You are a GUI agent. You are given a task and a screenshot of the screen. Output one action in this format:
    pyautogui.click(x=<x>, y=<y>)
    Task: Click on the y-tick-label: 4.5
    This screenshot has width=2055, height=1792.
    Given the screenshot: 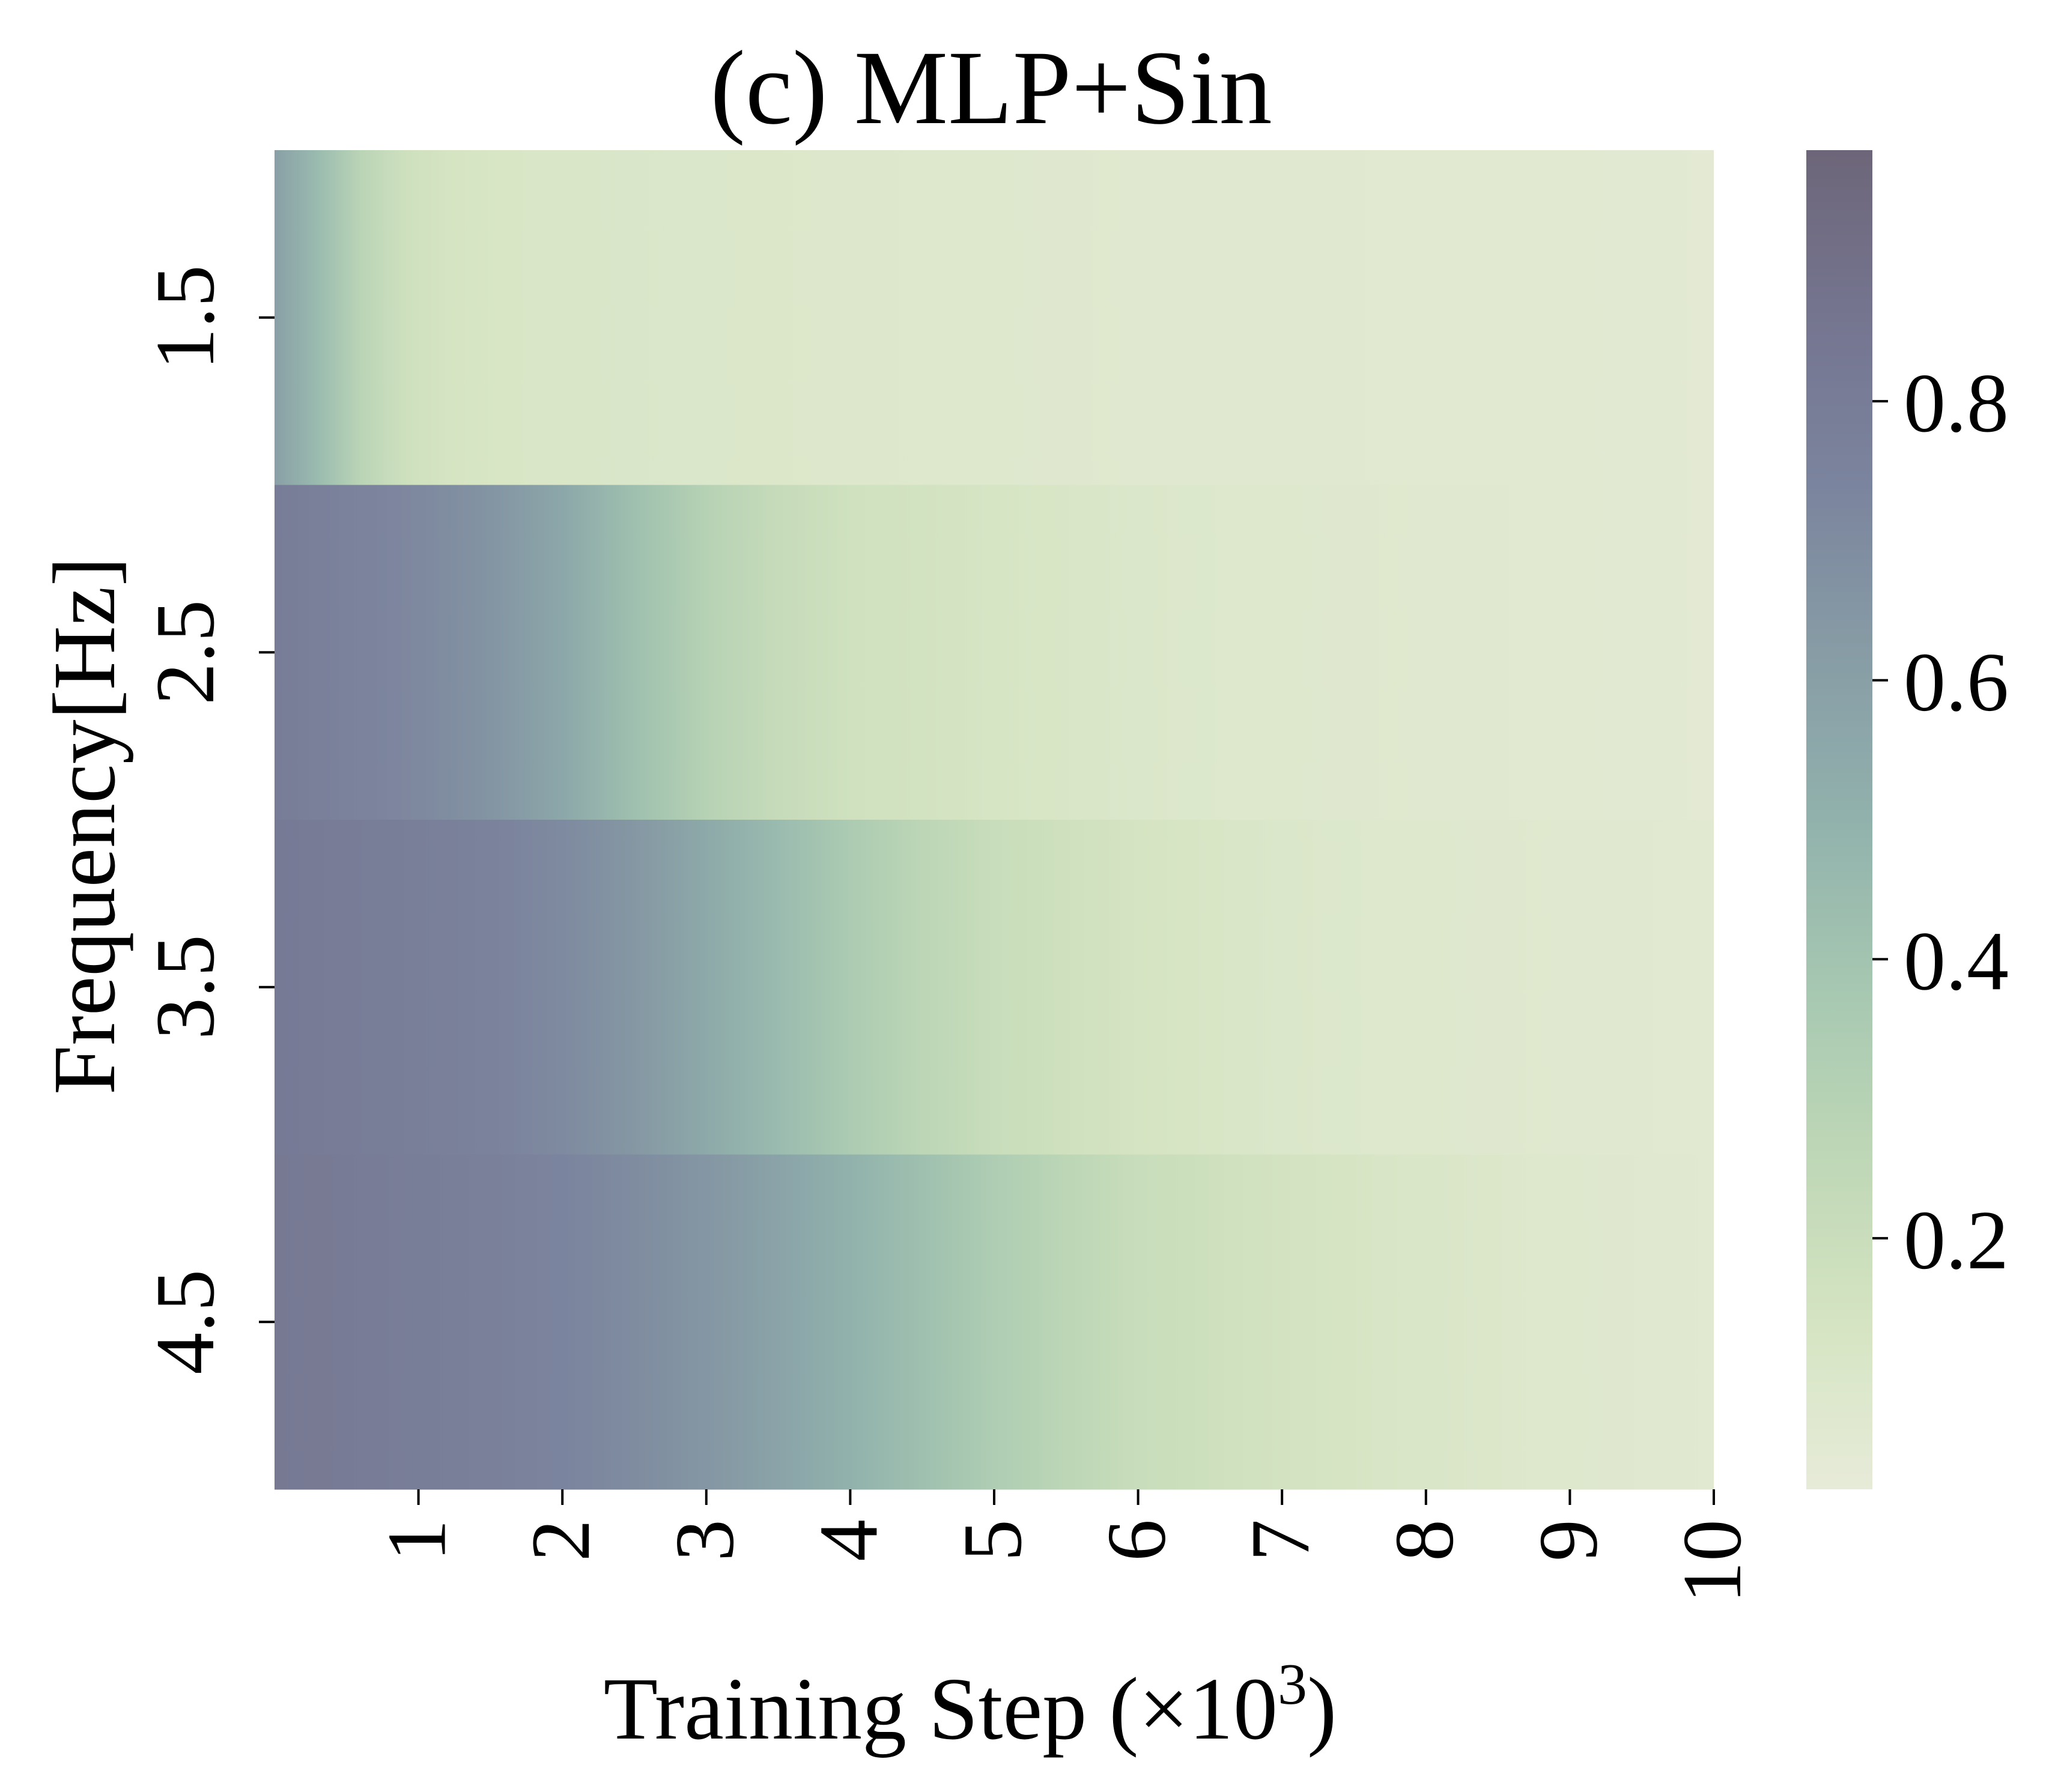 What is the action you would take?
    pyautogui.click(x=186, y=1322)
    